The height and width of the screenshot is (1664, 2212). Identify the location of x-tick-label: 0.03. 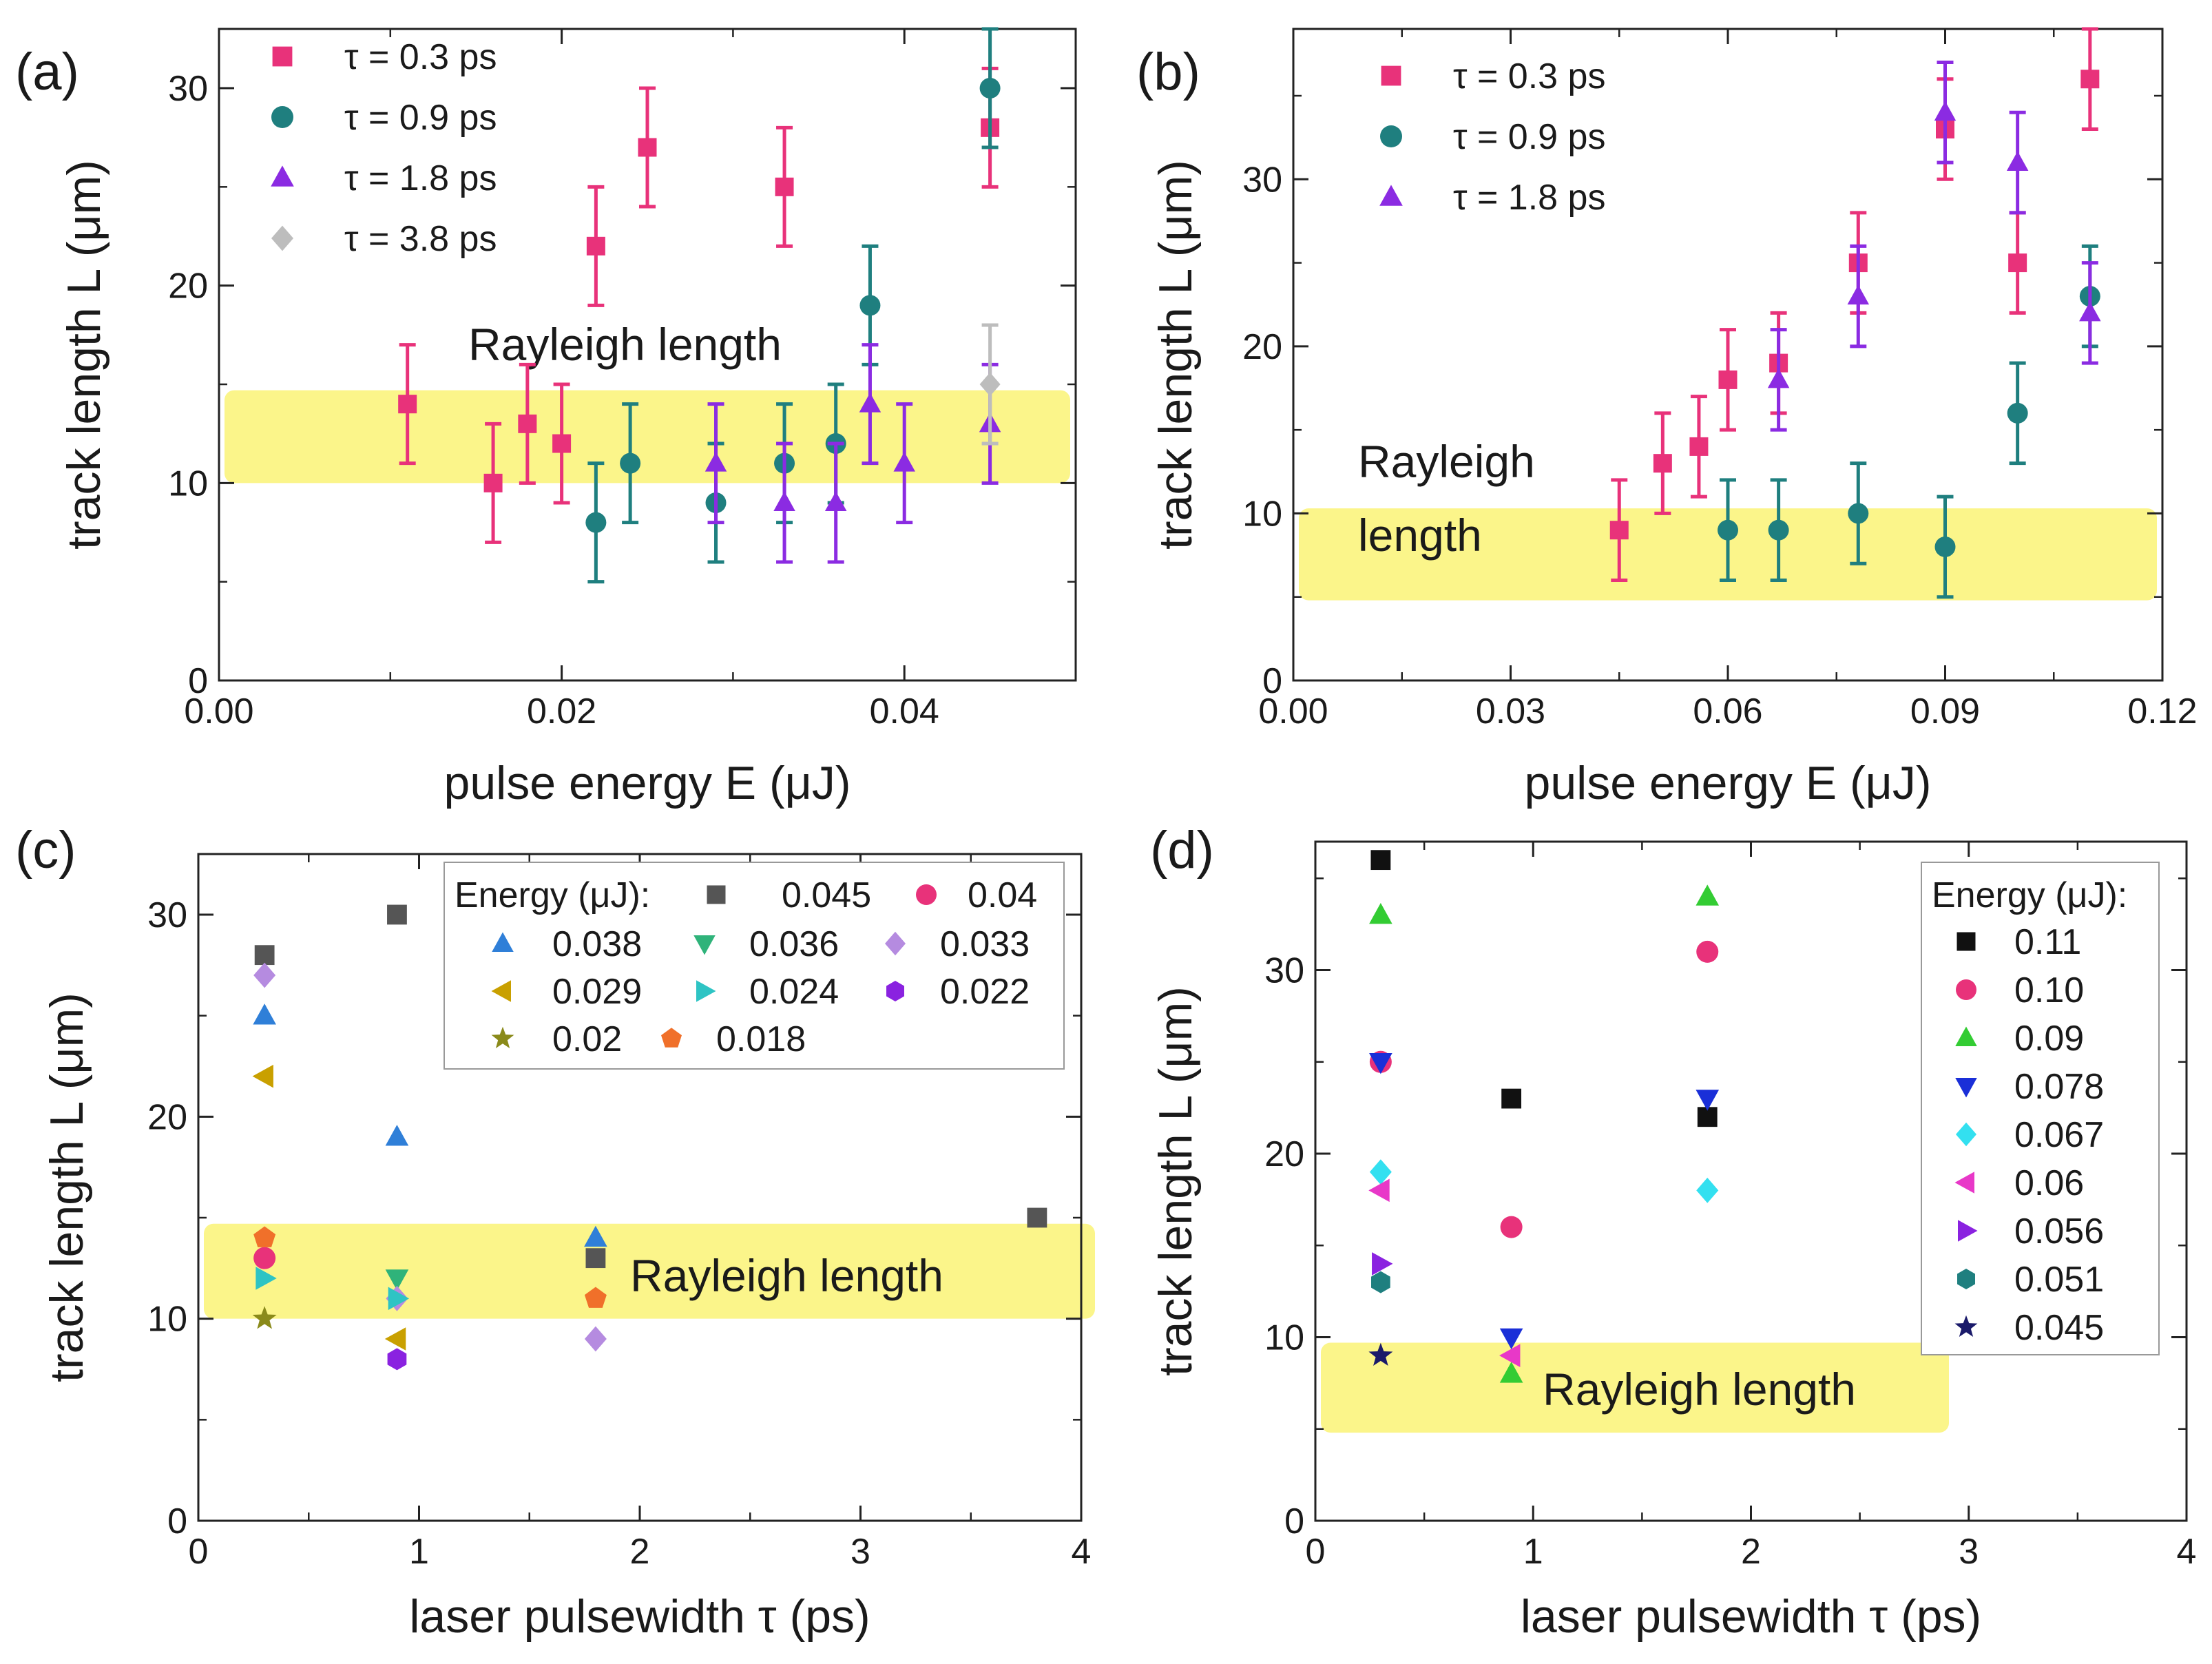
(1510, 711).